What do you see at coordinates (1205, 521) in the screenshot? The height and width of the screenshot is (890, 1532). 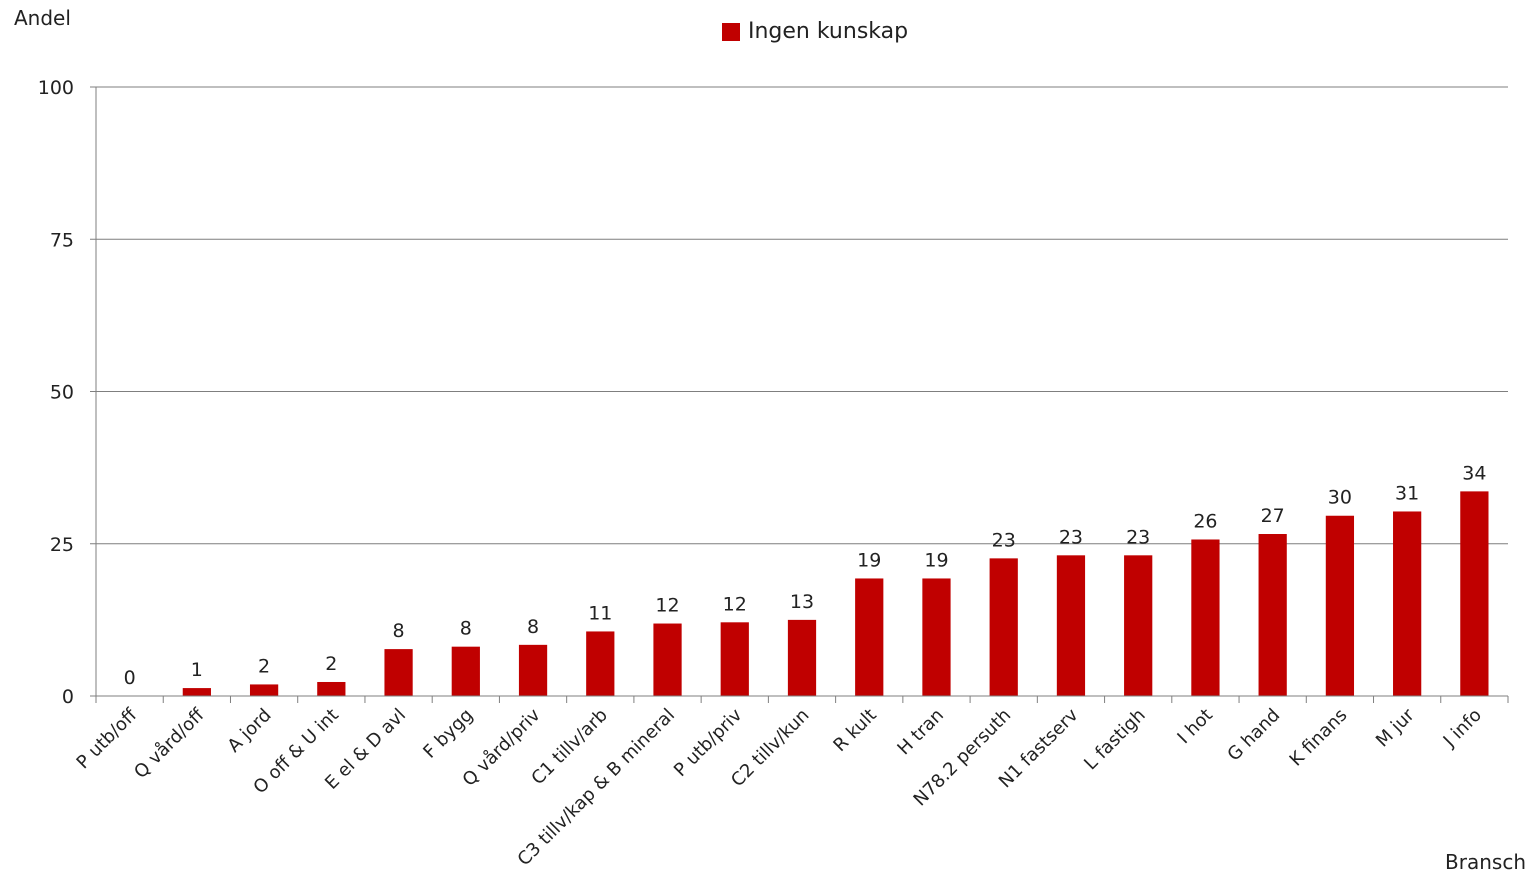 I see `data-label: 26` at bounding box center [1205, 521].